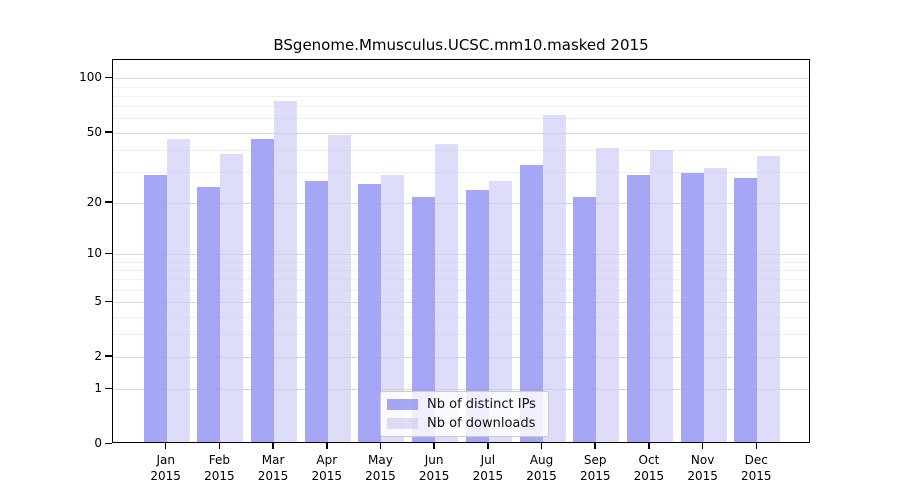 The width and height of the screenshot is (900, 500). What do you see at coordinates (165, 460) in the screenshot?
I see `month-label: Jan` at bounding box center [165, 460].